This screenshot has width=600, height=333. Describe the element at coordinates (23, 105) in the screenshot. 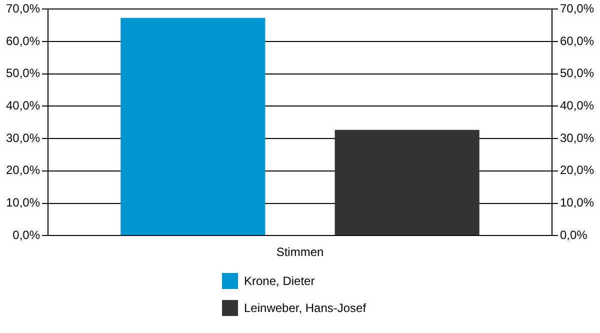

I see `y-tick-label: 40,0%` at that location.